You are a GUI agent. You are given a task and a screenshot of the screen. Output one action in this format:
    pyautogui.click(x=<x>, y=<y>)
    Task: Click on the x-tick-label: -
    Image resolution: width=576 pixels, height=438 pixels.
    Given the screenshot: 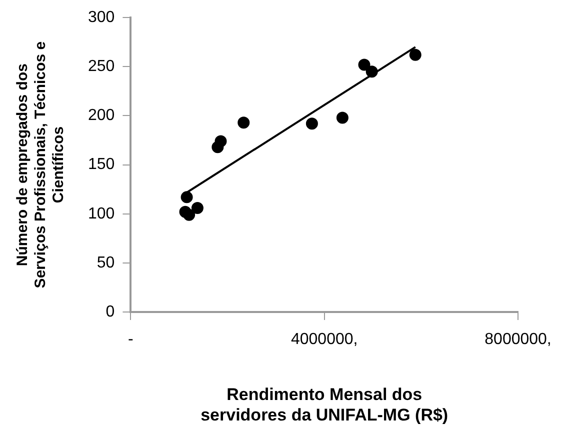 What is the action you would take?
    pyautogui.click(x=131, y=339)
    